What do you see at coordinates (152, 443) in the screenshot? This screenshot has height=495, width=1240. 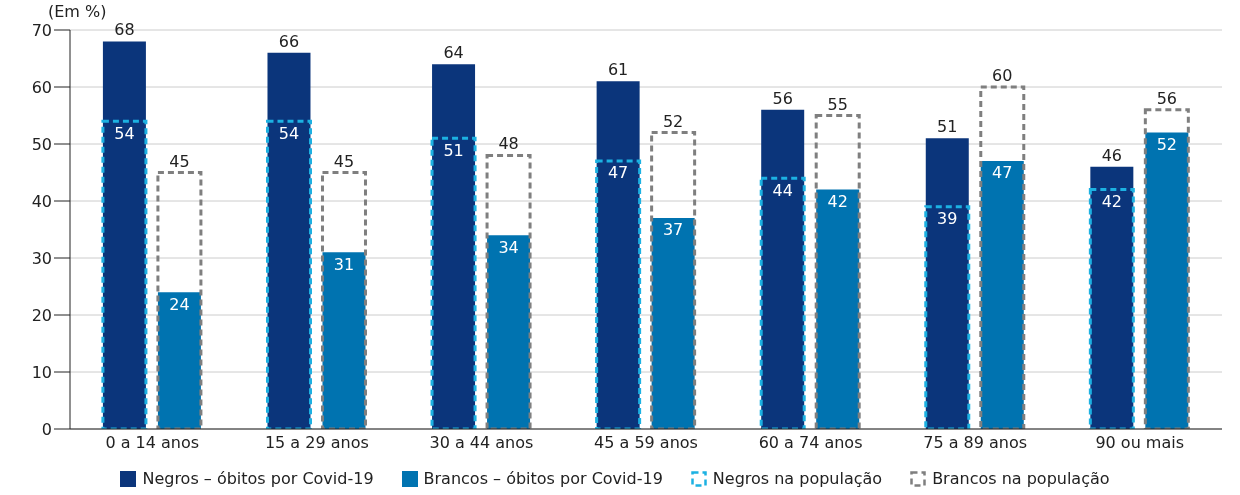 I see `x-tick-label: 0 a 14 anos` at bounding box center [152, 443].